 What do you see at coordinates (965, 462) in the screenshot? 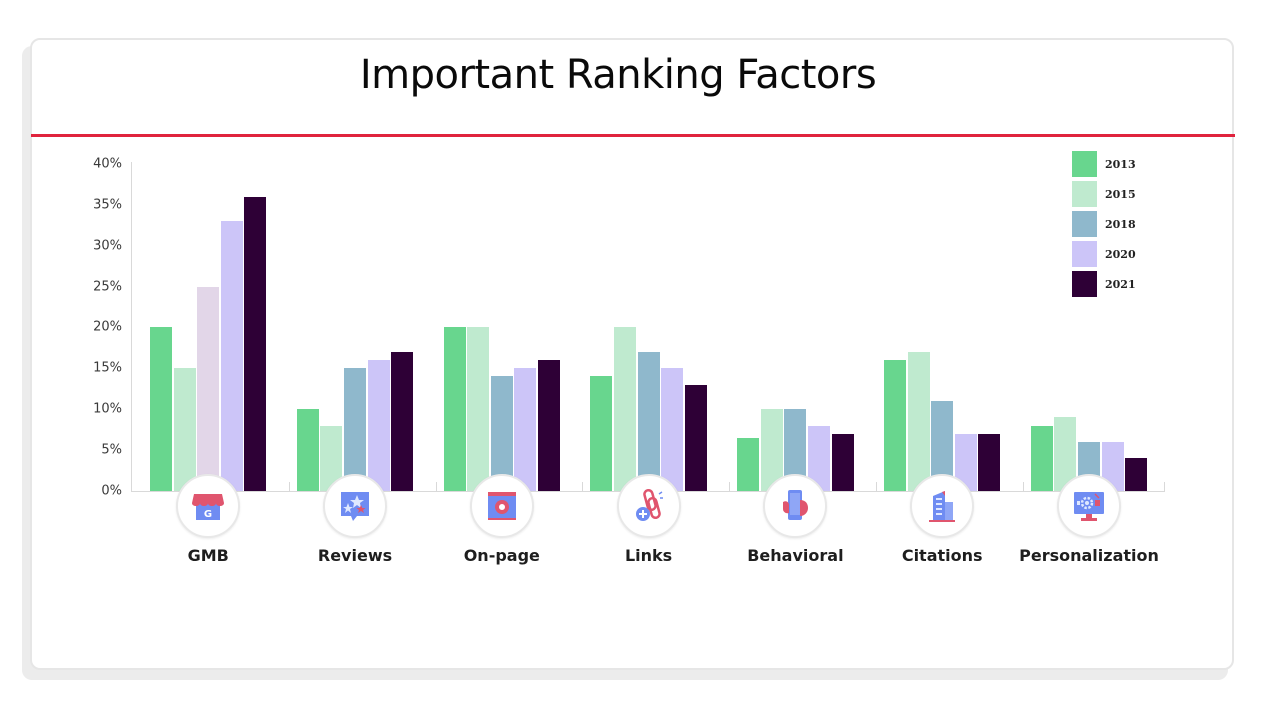
I see `bar-citations-2020` at bounding box center [965, 462].